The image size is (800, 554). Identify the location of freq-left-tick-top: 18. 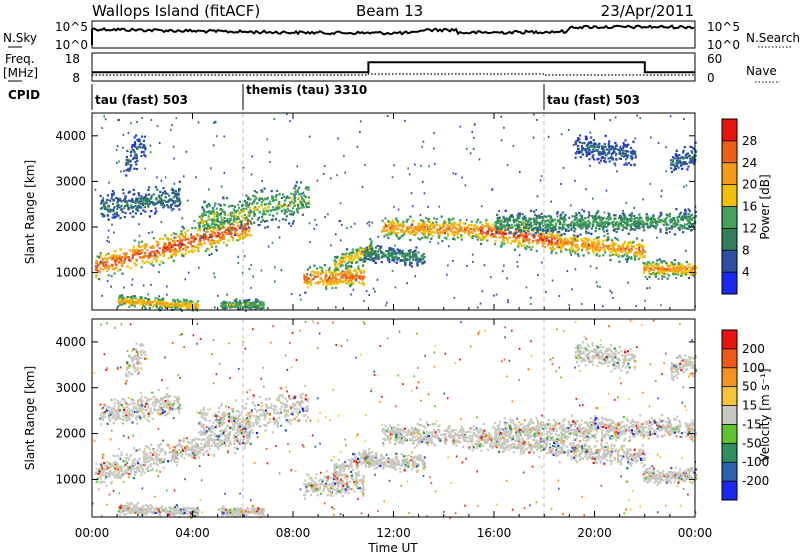
(72, 59).